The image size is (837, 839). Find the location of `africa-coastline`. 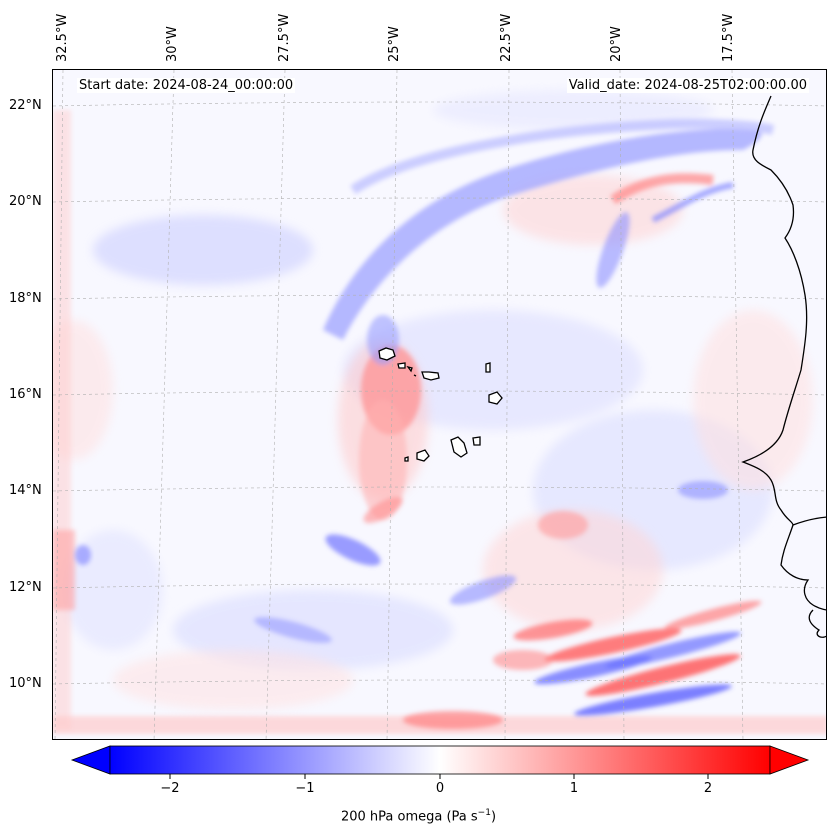

africa-coastline is located at coordinates (783, 366).